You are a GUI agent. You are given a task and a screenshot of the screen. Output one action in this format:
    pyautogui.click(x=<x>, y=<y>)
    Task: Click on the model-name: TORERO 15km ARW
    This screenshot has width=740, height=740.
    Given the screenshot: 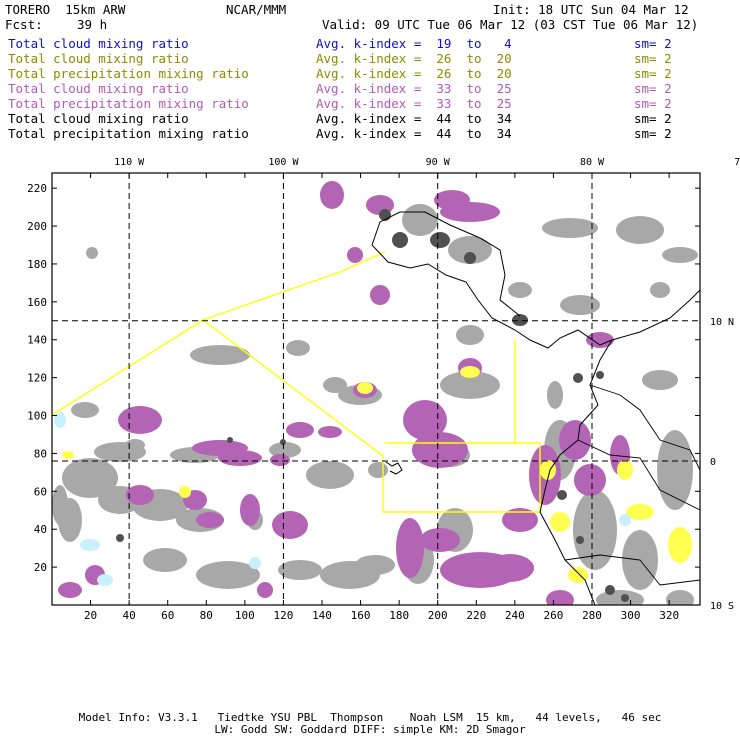 What is the action you would take?
    pyautogui.click(x=65, y=9)
    